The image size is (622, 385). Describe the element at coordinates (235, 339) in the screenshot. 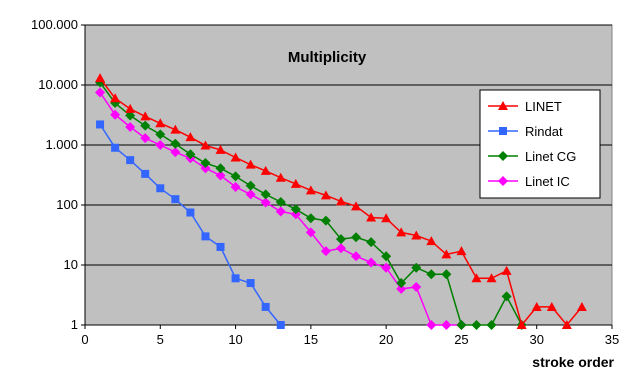

I see `x-tick-label: 10` at that location.